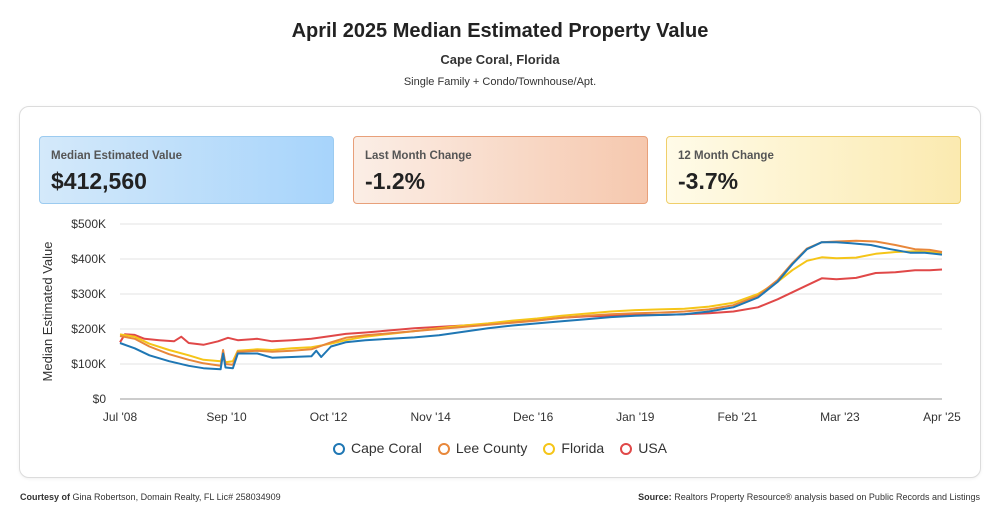 The height and width of the screenshot is (525, 1000). I want to click on legend-swatch-florida, so click(549, 448).